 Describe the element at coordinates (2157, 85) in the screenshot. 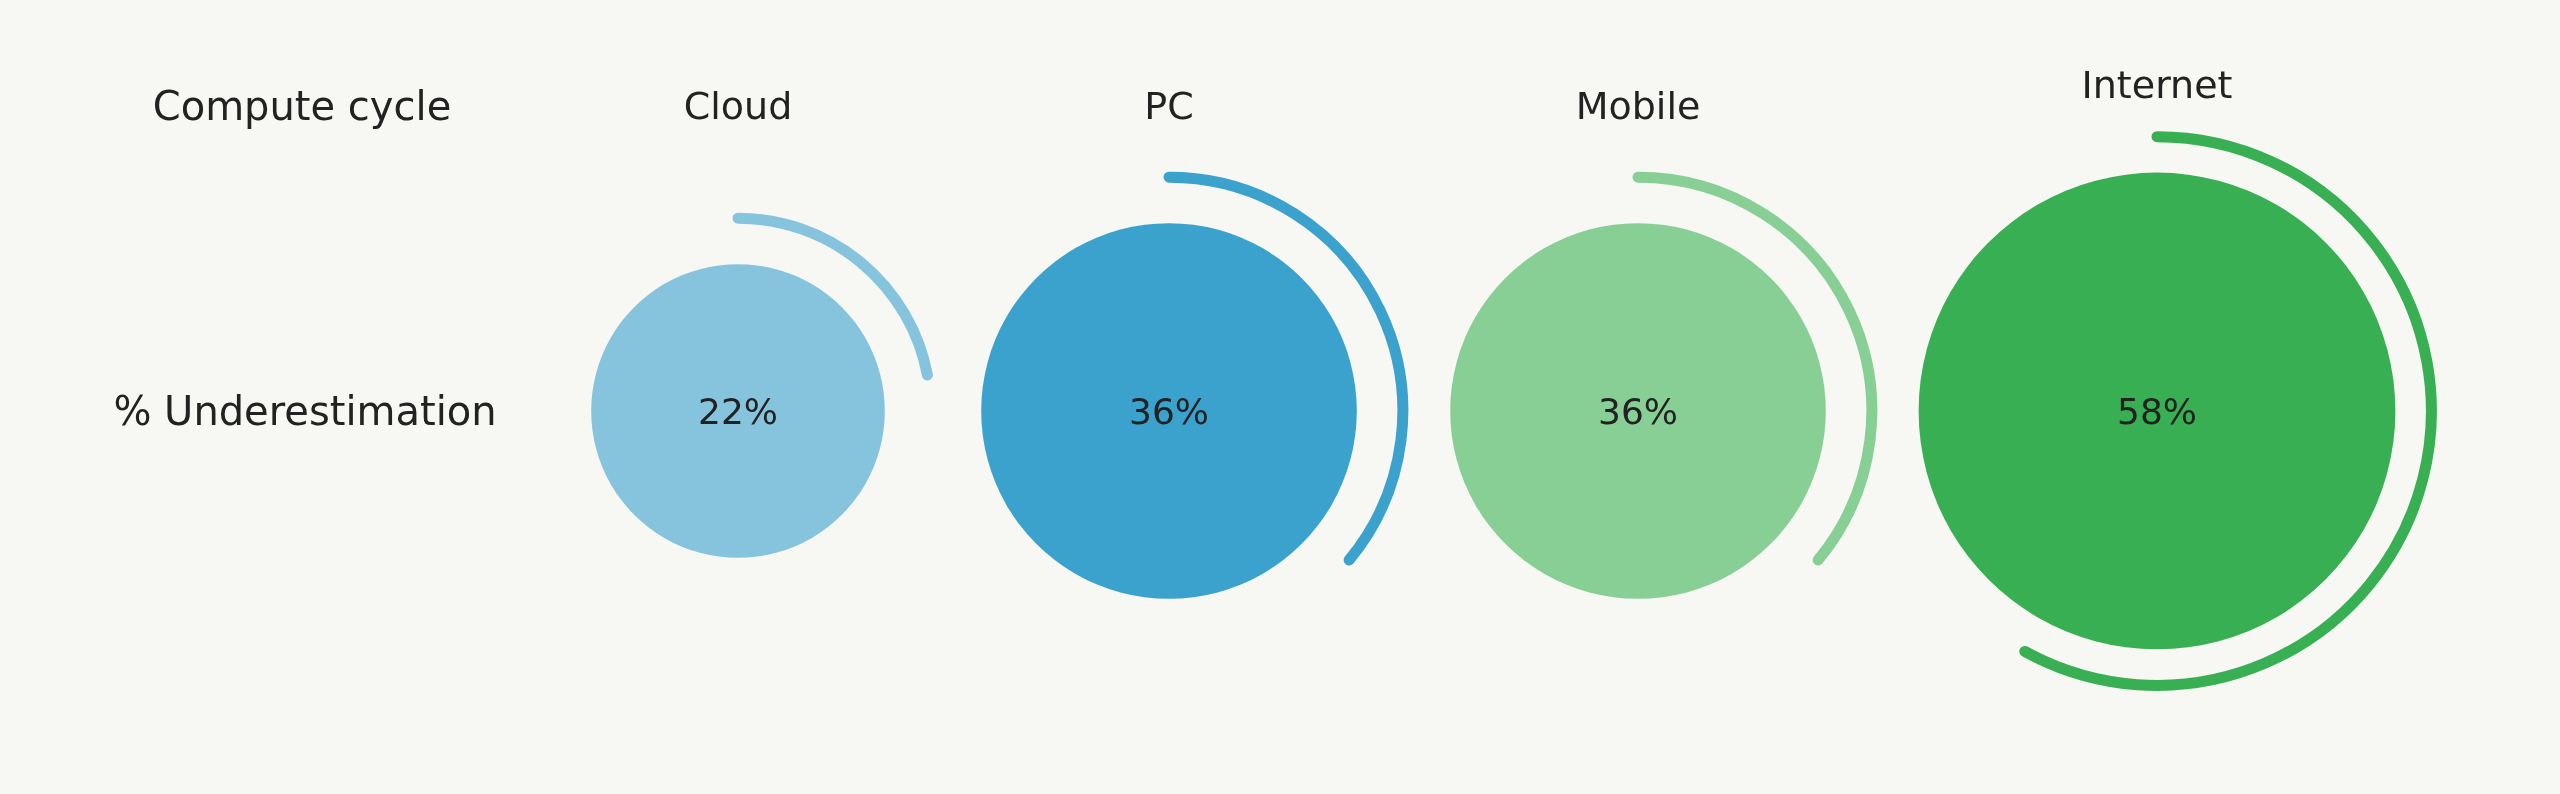

I see `category-label: Internet` at that location.